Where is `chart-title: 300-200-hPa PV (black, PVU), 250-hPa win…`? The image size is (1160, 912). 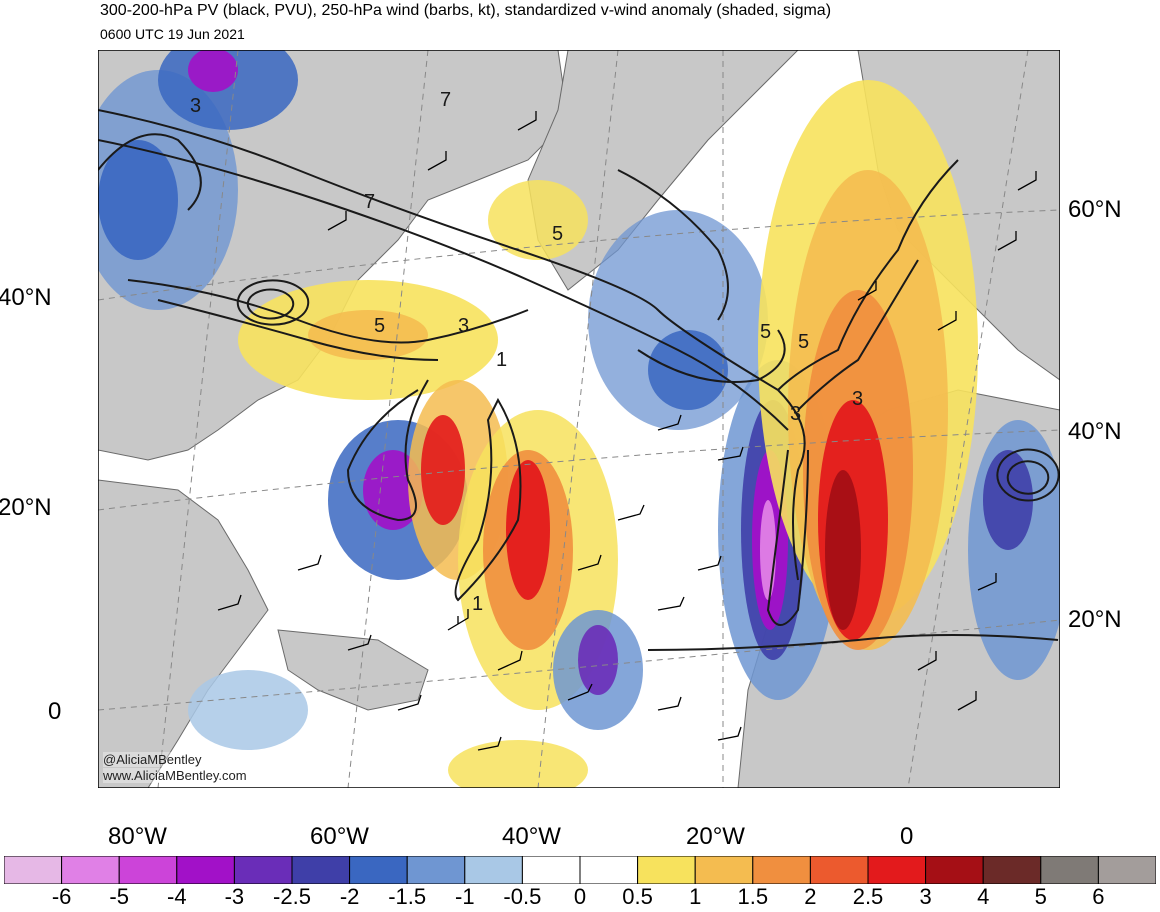 chart-title: 300-200-hPa PV (black, PVU), 250-hPa win… is located at coordinates (466, 10).